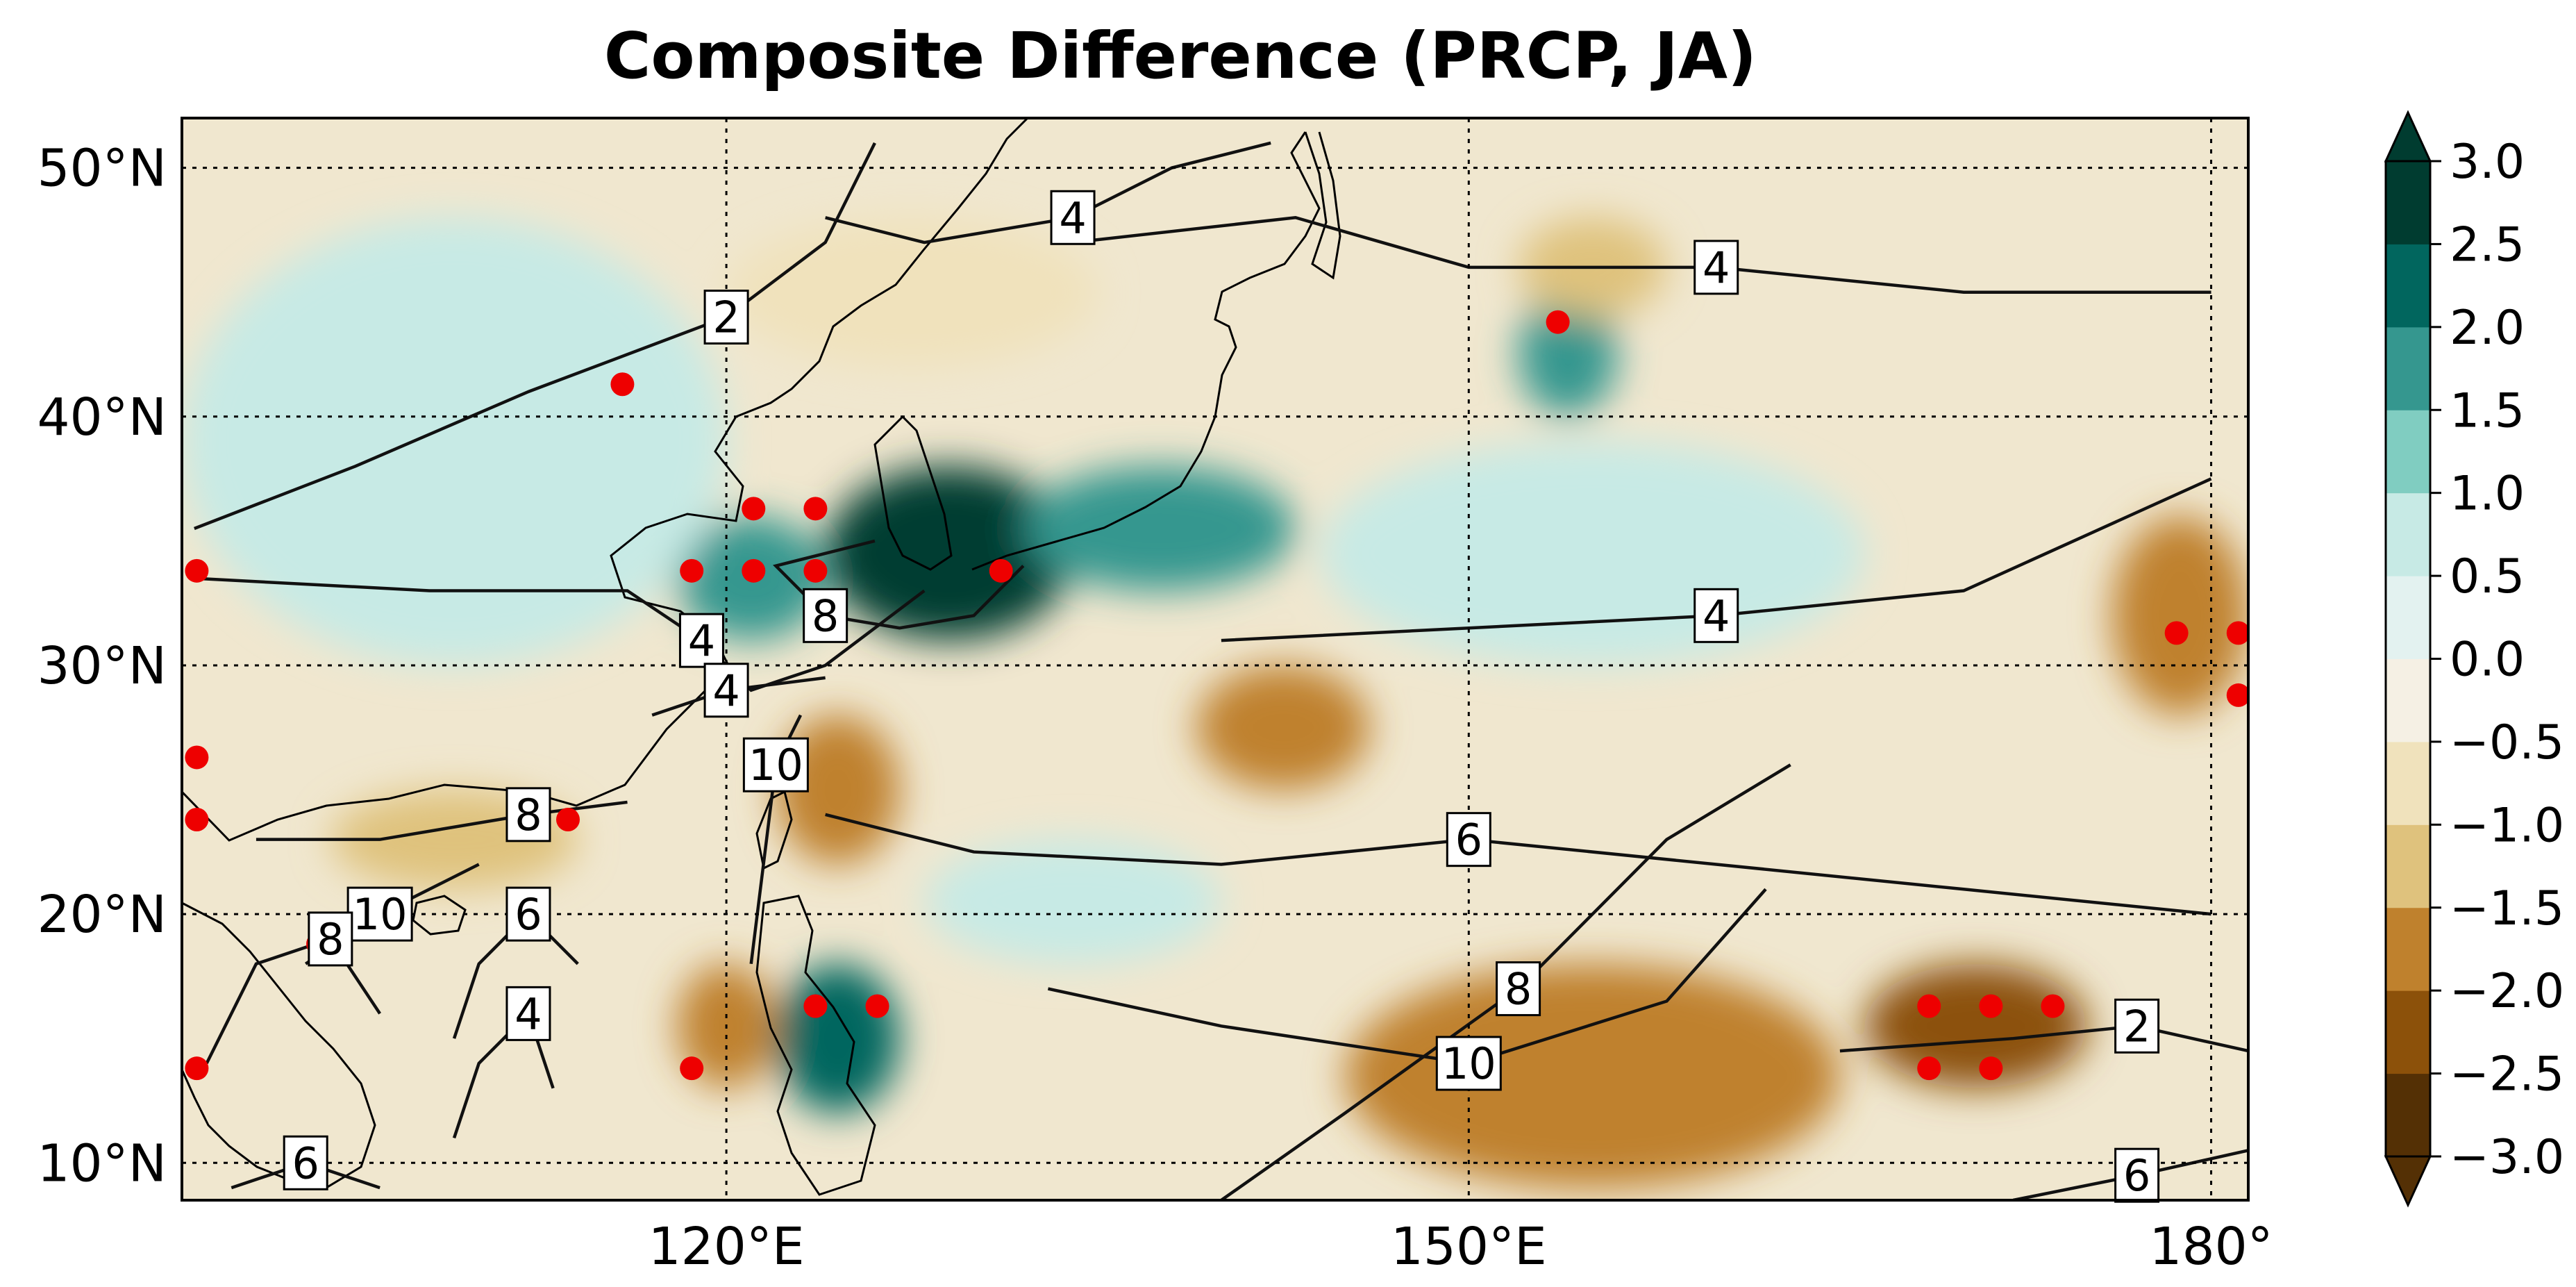 The image size is (2576, 1287). Describe the element at coordinates (2487, 576) in the screenshot. I see `colorbar-tick-label: 0.5` at that location.